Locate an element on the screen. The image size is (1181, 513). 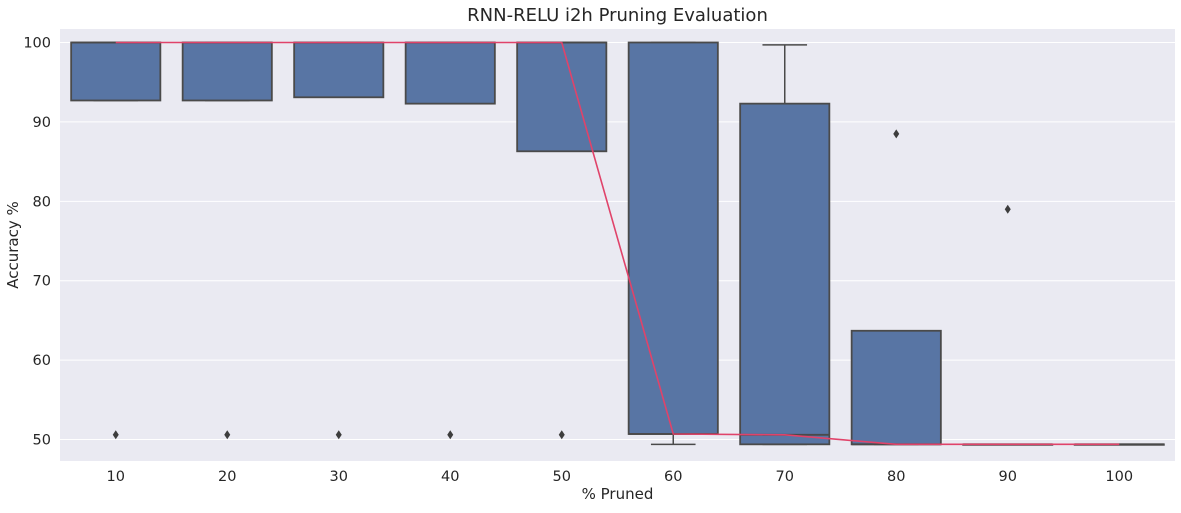
x-tick-label: 20 is located at coordinates (227, 477).